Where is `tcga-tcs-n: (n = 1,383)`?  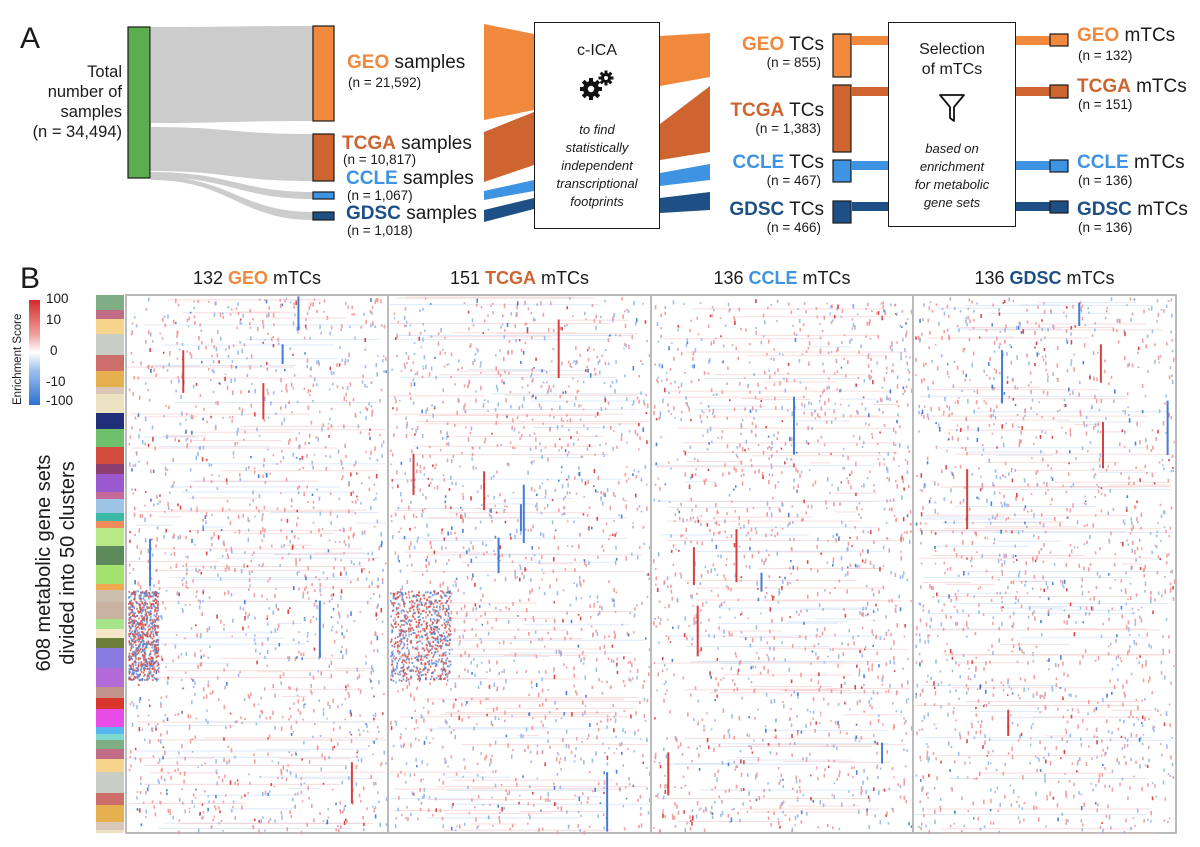
tcga-tcs-n: (n = 1,383) is located at coordinates (788, 128).